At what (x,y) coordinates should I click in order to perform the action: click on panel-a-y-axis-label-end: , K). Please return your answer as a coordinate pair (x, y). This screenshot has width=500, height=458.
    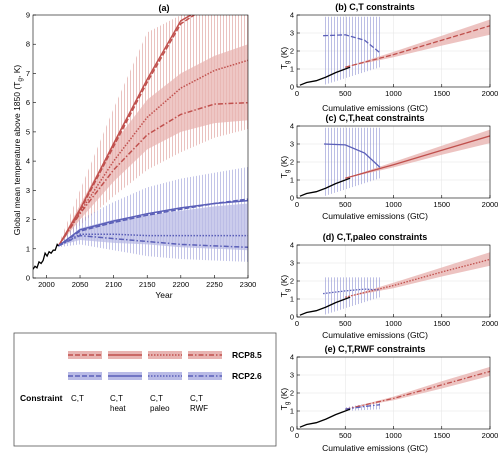
    Looking at the image, I should click on (17, 71).